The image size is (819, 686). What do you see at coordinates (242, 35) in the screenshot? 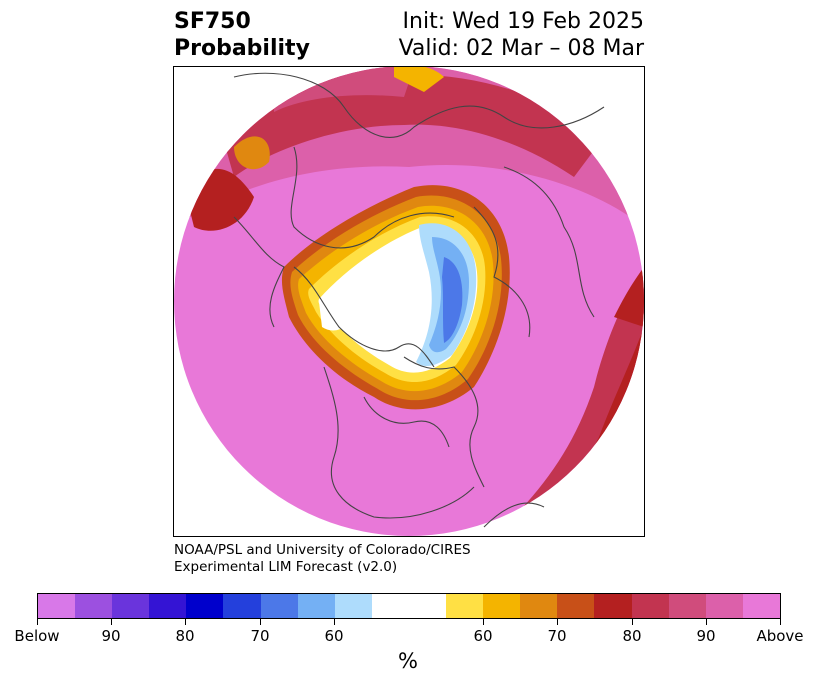
I see `map-title: SF750 Probability` at bounding box center [242, 35].